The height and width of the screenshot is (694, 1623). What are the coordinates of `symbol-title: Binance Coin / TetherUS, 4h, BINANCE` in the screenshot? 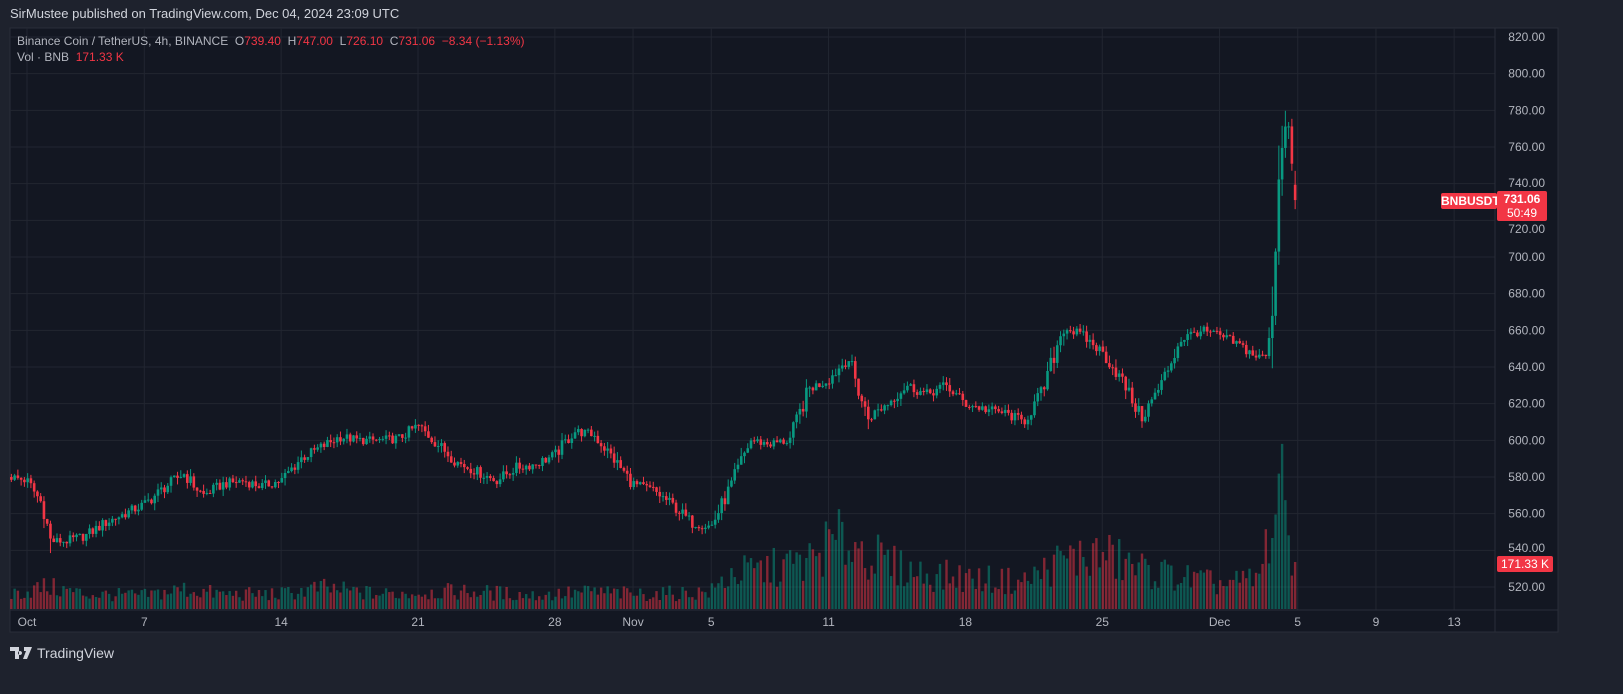 It's located at (123, 41).